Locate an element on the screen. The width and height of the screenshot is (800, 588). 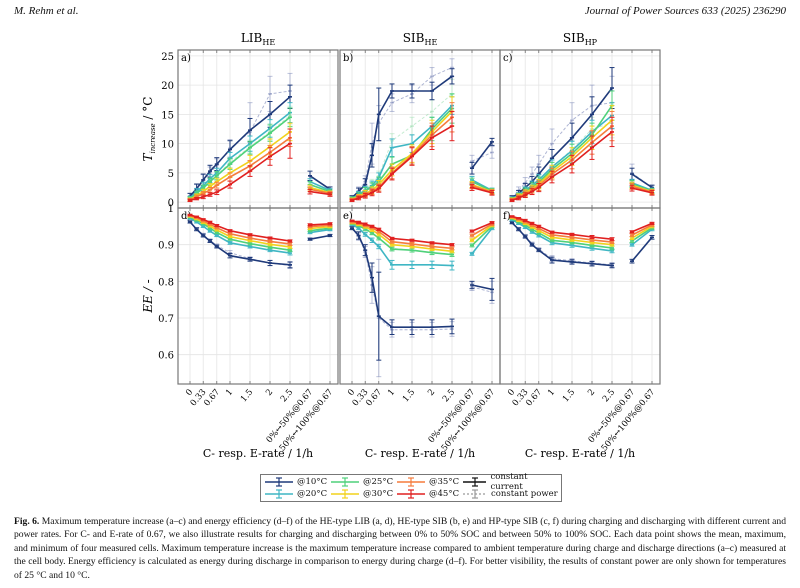
panel-label: e) is located at coordinates (348, 216).